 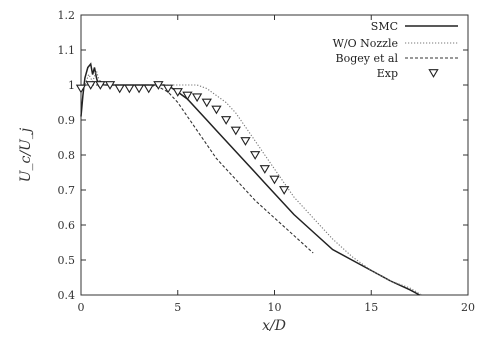 I want to click on y-tick-label: 0.4, so click(x=67, y=295).